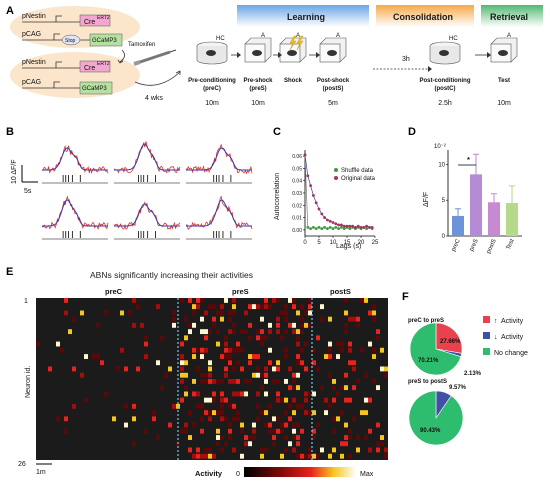  Describe the element at coordinates (257, 89) in the screenshot. I see `stage-abbr: (preS)` at that location.